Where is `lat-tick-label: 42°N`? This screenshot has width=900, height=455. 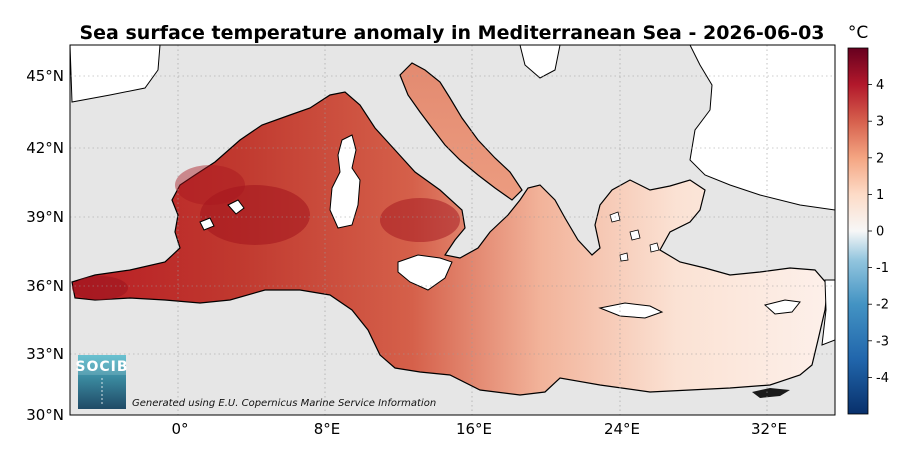
lat-tick-label: 42°N is located at coordinates (45, 148).